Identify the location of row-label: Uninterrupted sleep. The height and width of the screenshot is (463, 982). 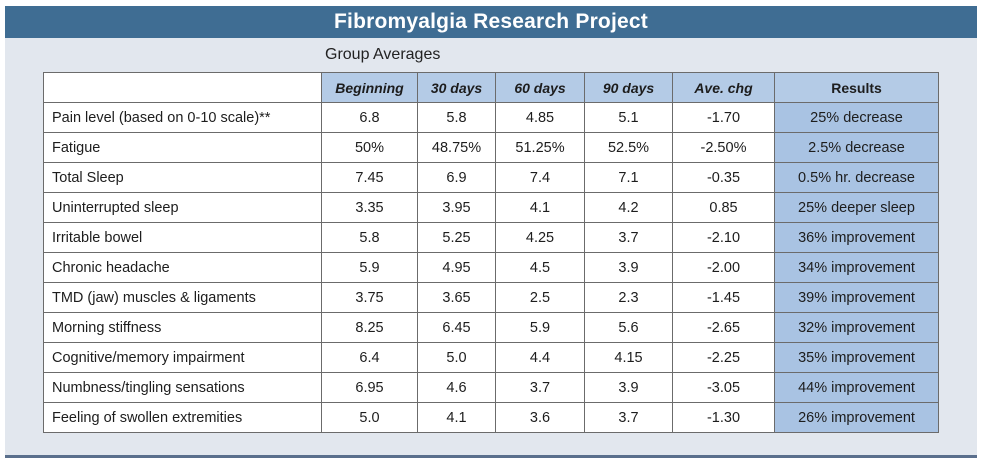
(182, 207).